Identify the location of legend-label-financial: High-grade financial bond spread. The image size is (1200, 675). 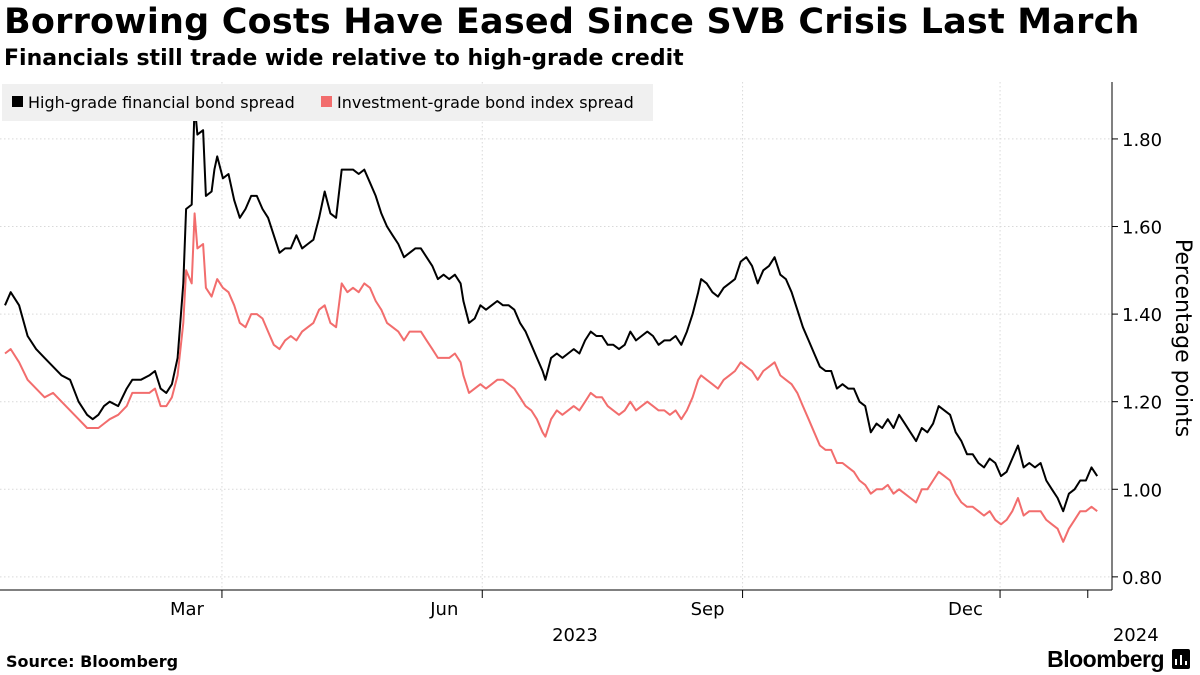
(161, 102).